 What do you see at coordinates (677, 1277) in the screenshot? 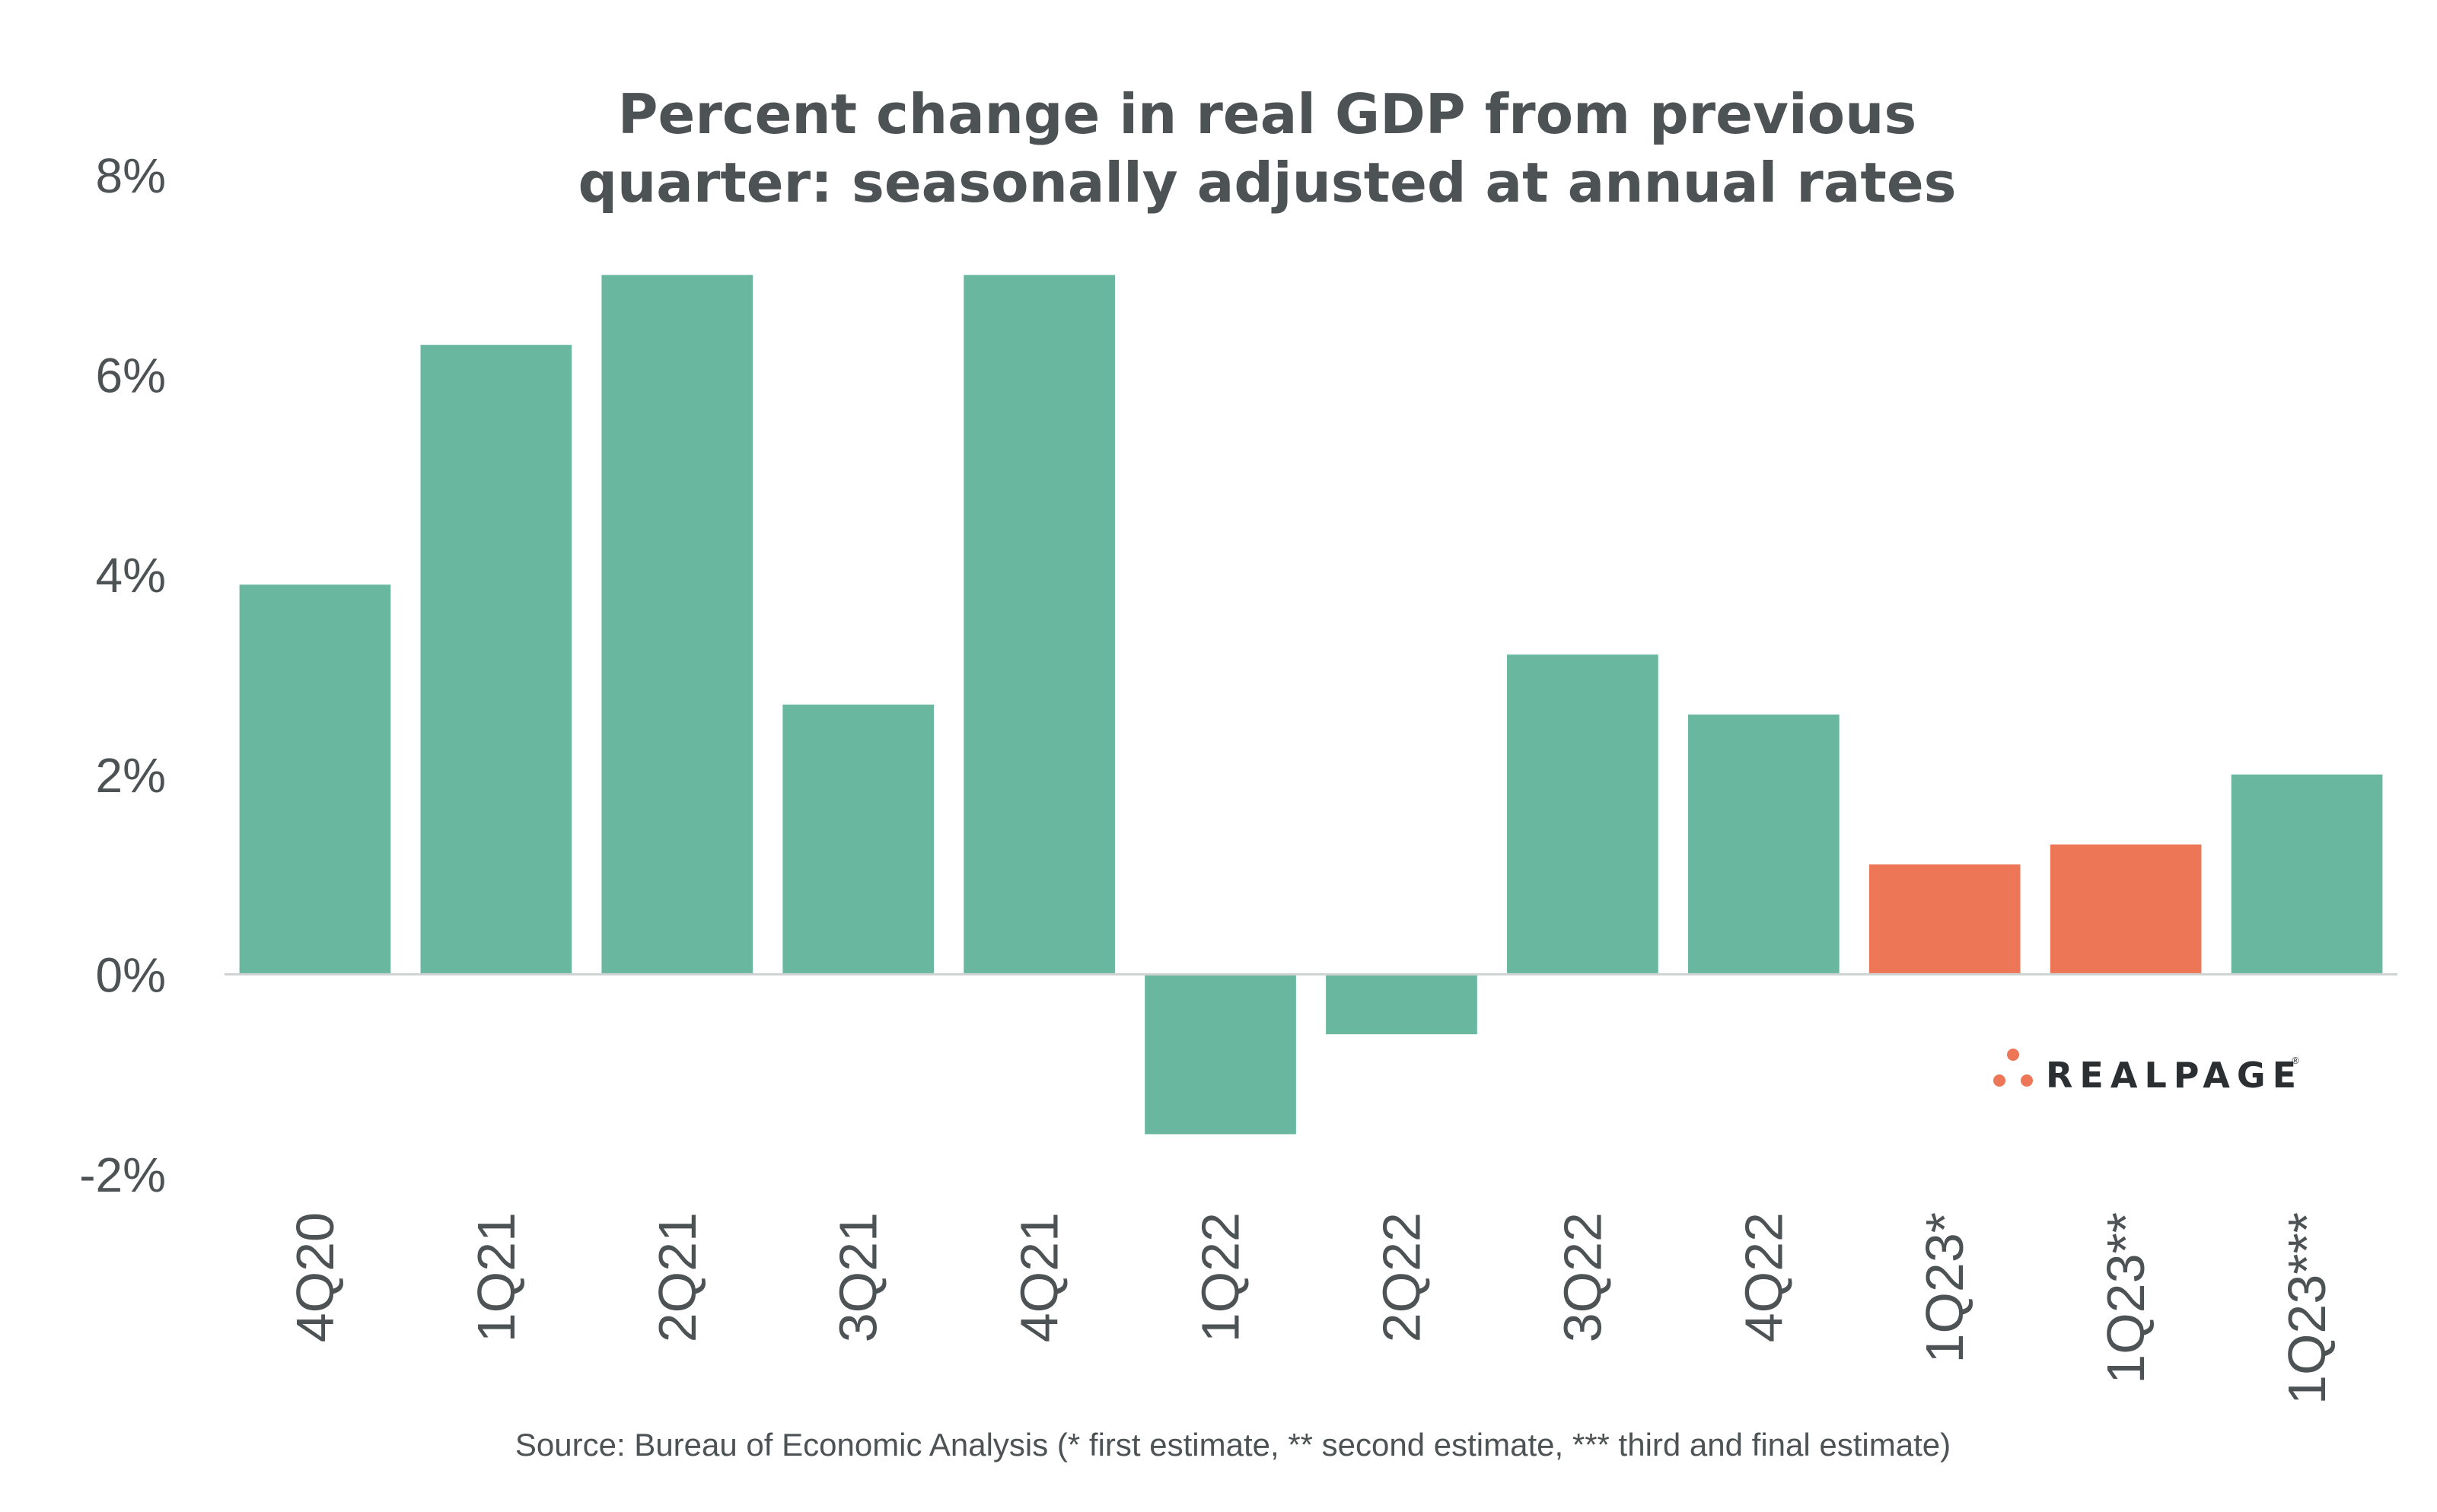
I see `x-tick-label: 2Q21` at bounding box center [677, 1277].